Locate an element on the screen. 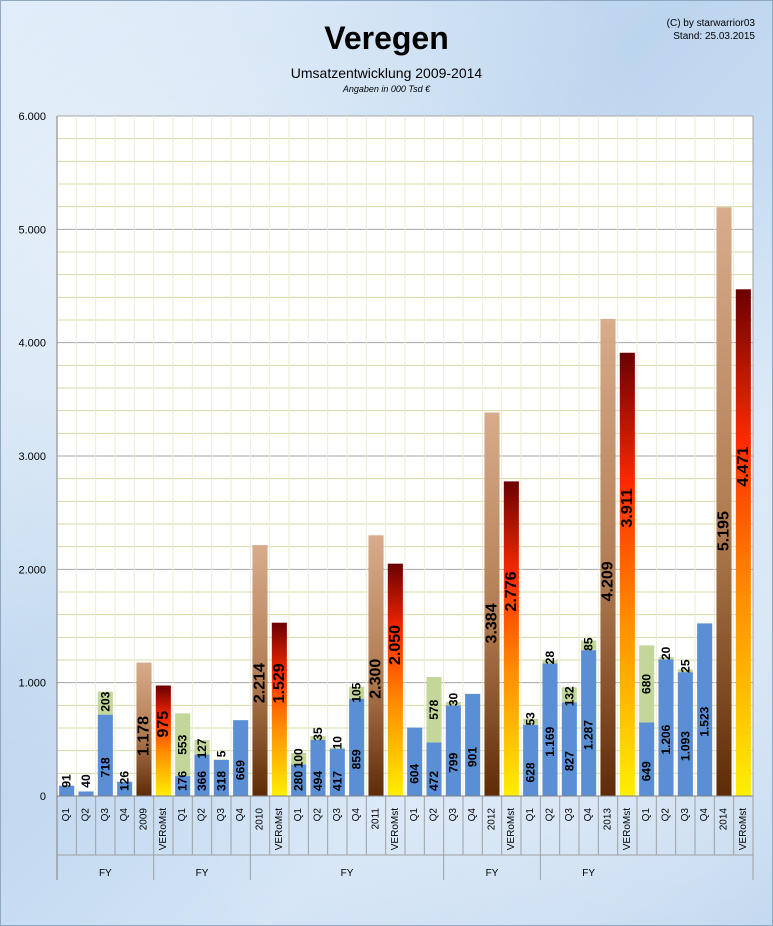 The height and width of the screenshot is (926, 773). credit-date: Stand: 25.03.2015 is located at coordinates (714, 36).